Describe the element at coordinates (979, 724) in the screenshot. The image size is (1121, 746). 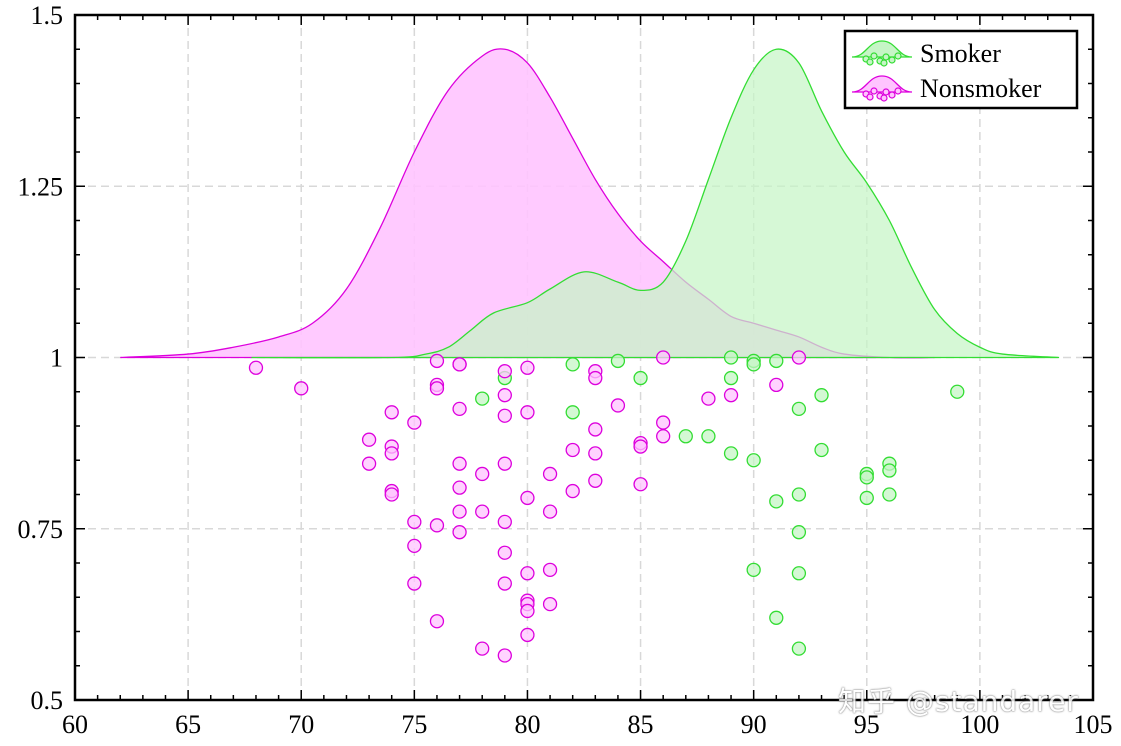
I see `x-tick-label: 100` at that location.